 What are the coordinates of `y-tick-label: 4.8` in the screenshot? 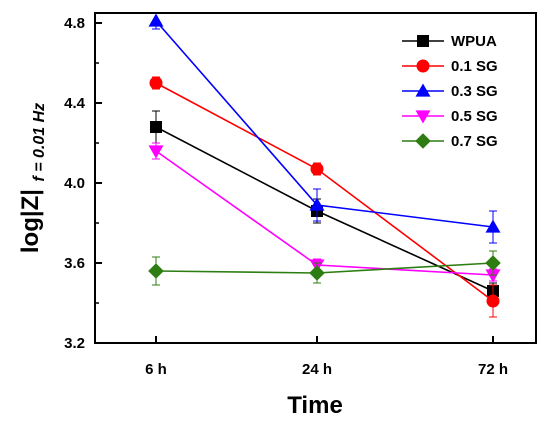 It's located at (74, 23).